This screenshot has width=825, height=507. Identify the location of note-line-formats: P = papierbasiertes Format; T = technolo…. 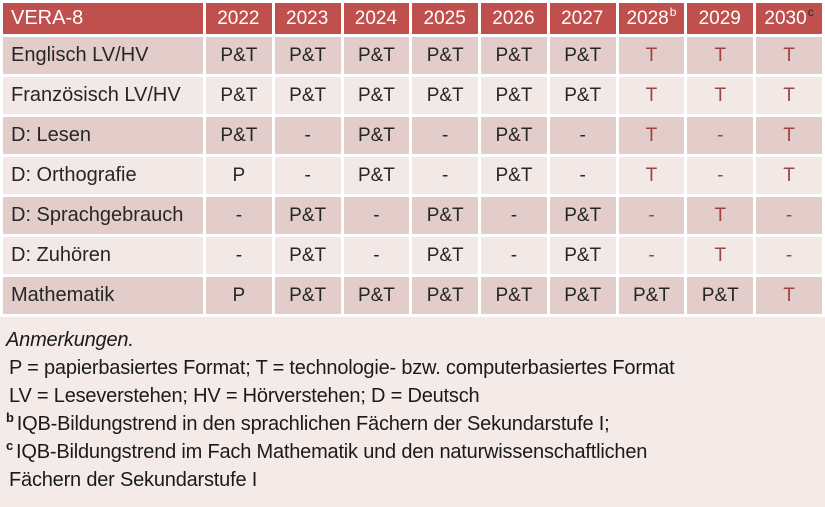
(342, 368).